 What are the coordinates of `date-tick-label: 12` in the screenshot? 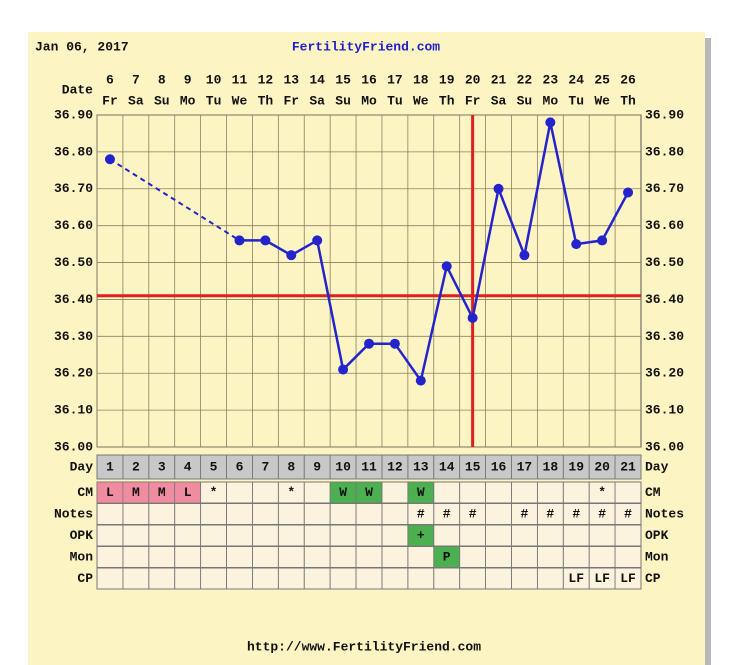 It's located at (266, 79).